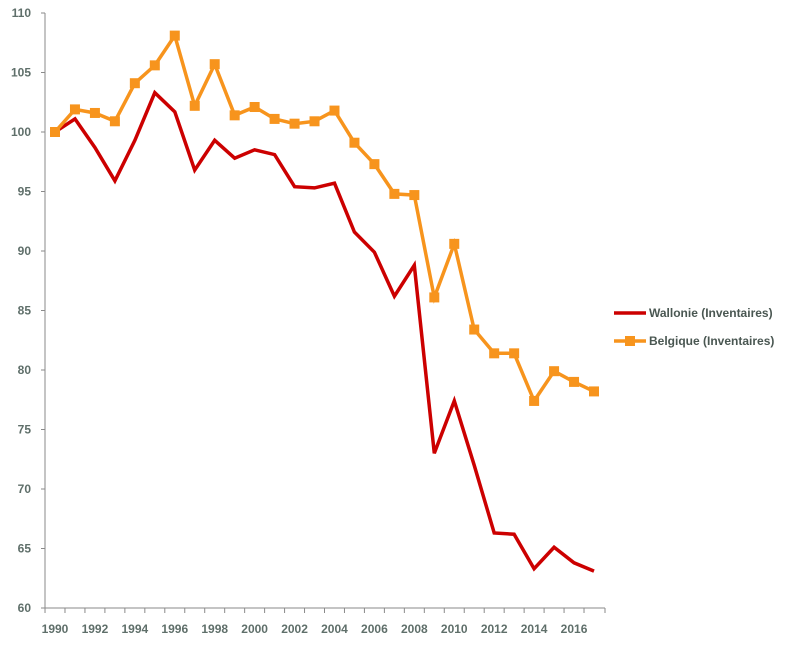  I want to click on x-tick-label: 1996, so click(174, 629).